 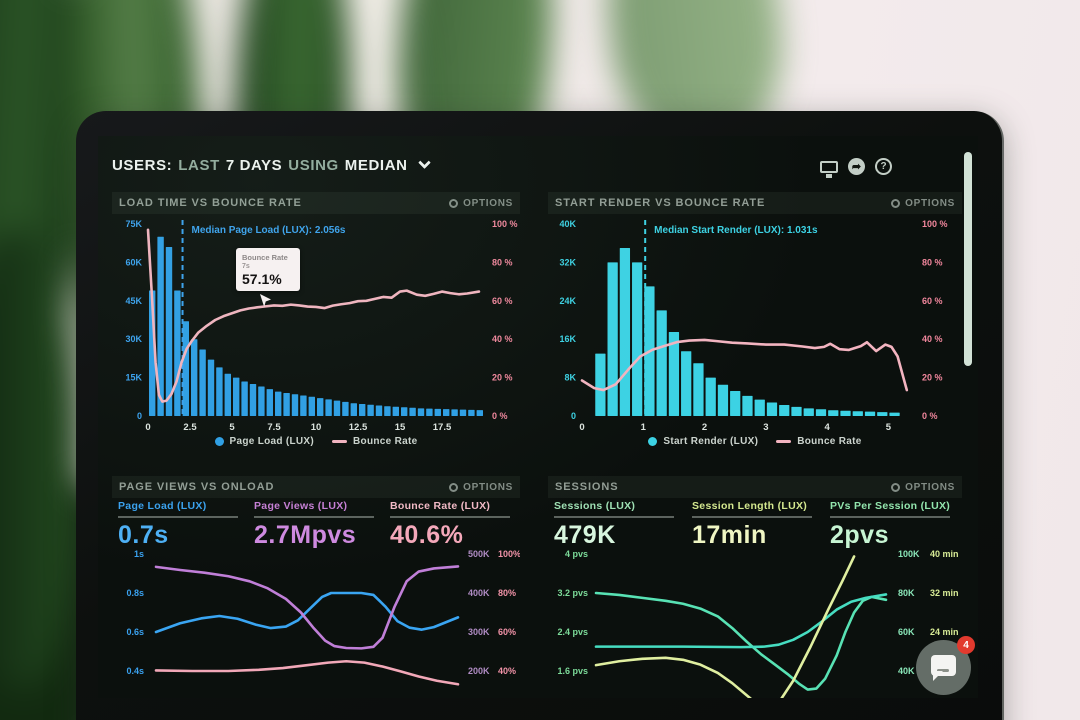 I want to click on legend-start-render: Start Render (LUX), so click(x=703, y=441).